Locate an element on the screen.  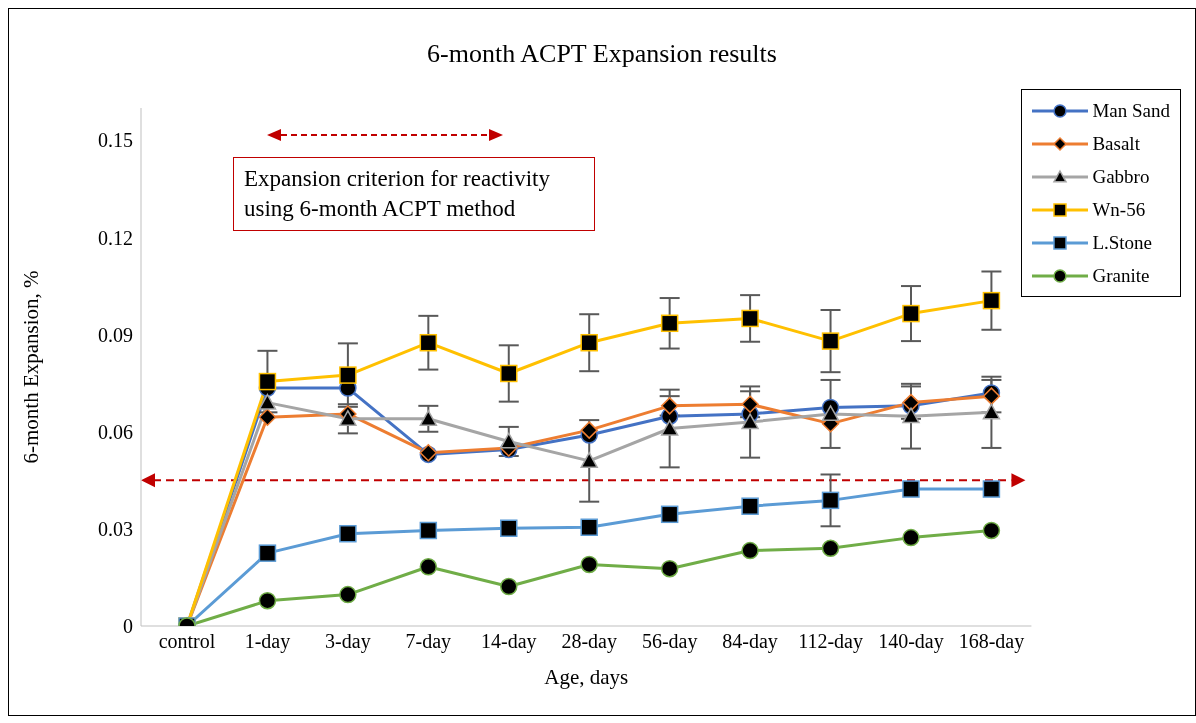
x-tick-label: 56-day is located at coordinates (669, 642).